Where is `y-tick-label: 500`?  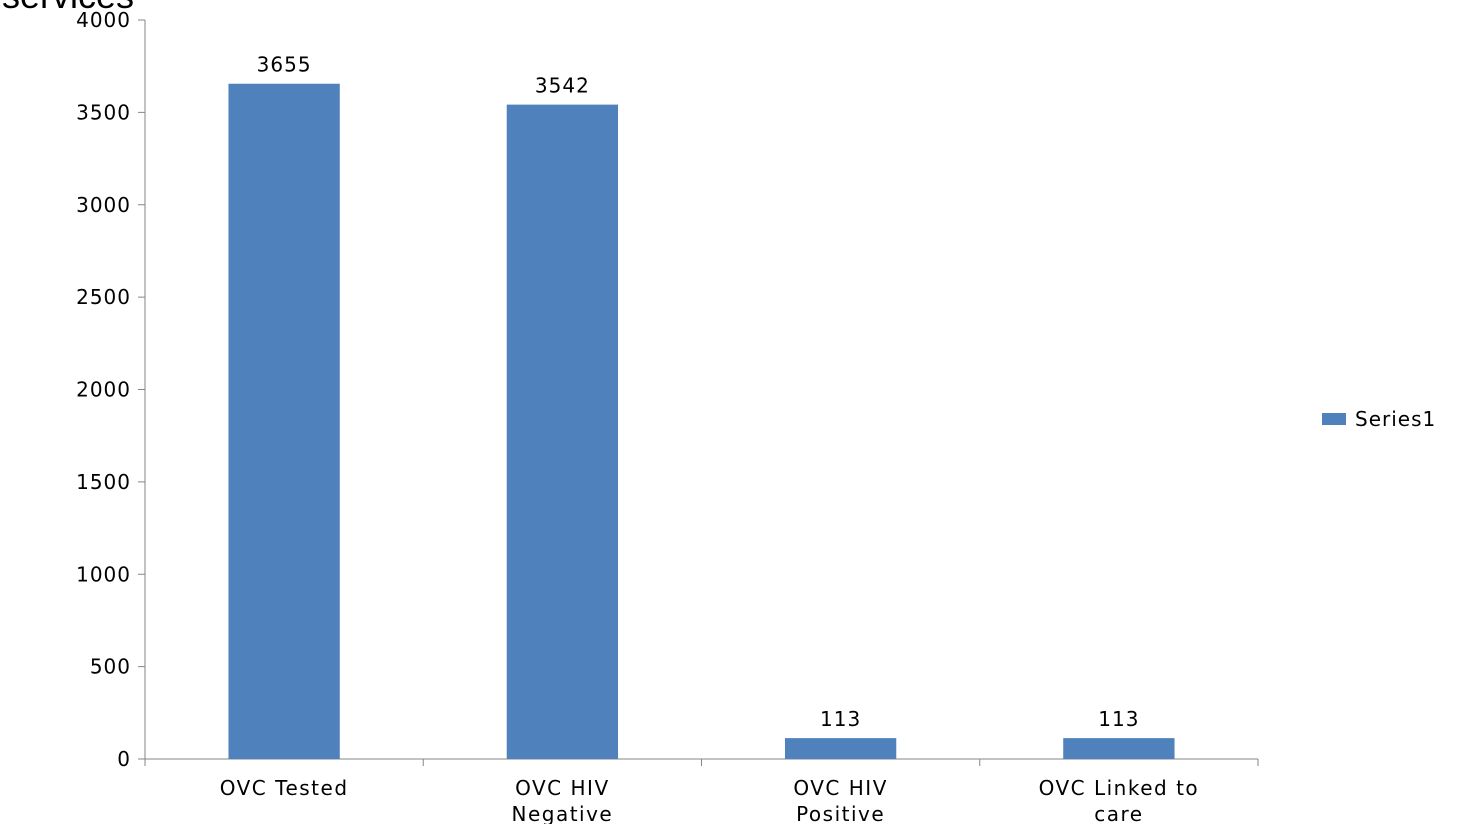 y-tick-label: 500 is located at coordinates (110, 667).